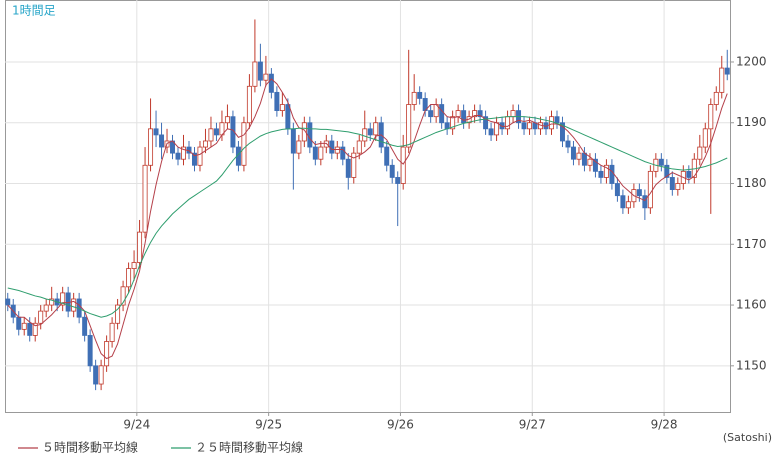  What do you see at coordinates (751, 244) in the screenshot?
I see `y-tick-label: 1170` at bounding box center [751, 244].